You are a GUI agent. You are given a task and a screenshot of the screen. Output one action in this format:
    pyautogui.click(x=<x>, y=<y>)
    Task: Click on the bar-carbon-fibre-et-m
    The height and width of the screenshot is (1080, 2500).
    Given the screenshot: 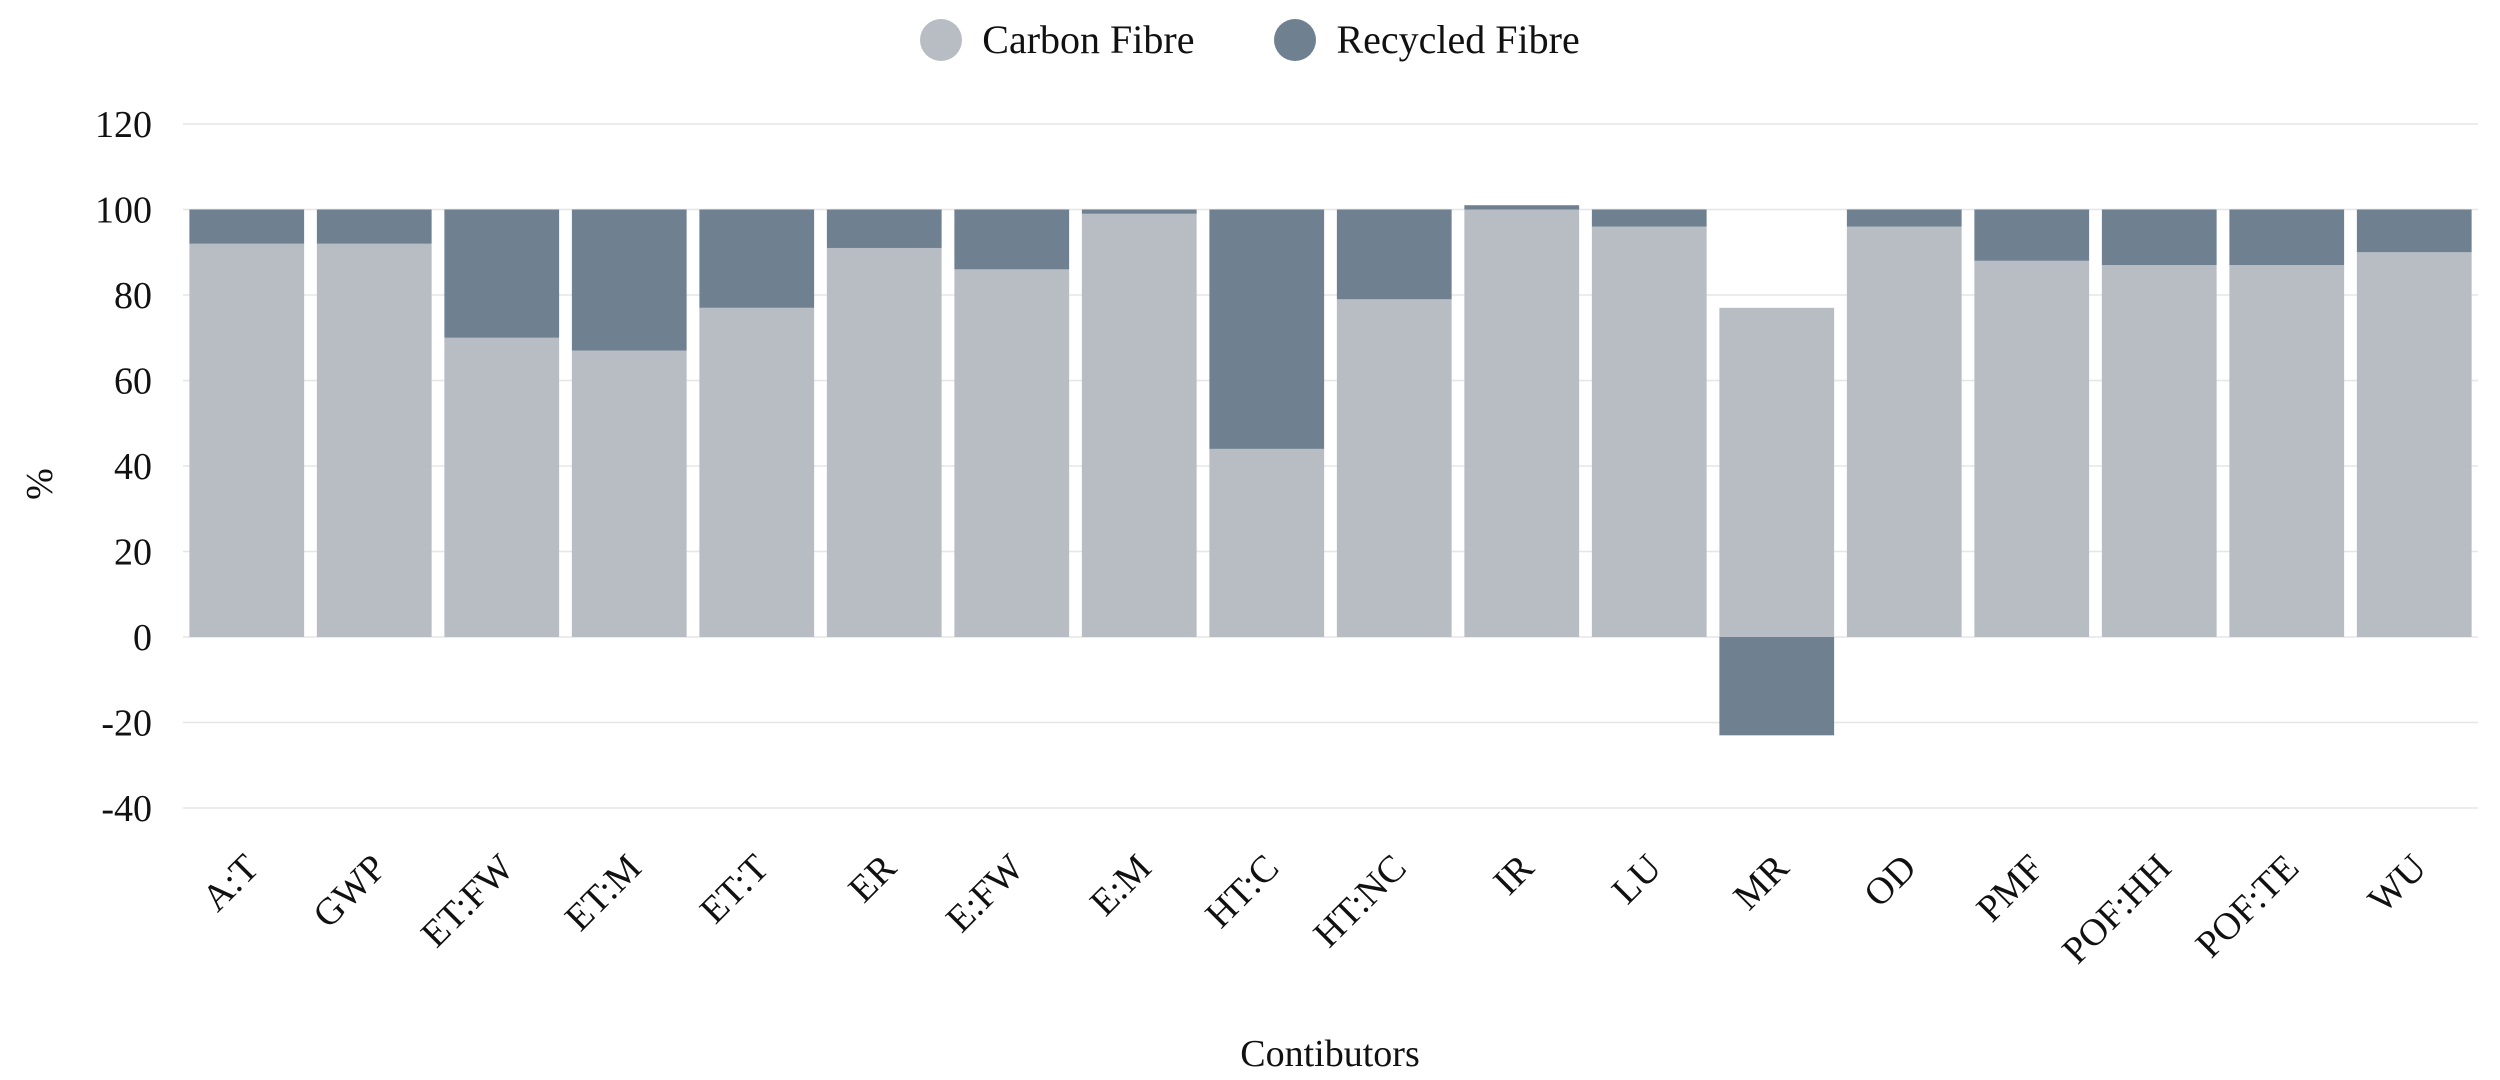 What is the action you would take?
    pyautogui.click(x=629, y=493)
    